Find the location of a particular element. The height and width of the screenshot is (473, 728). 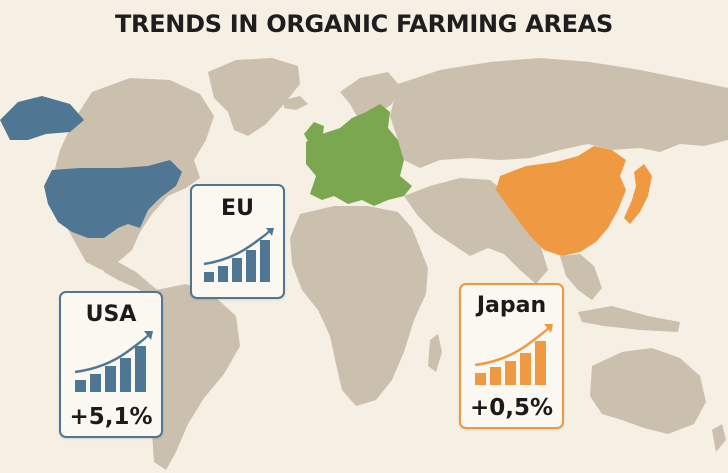

page-title: TRENDS IN ORGANIC FARMING AREAS is located at coordinates (364, 24).